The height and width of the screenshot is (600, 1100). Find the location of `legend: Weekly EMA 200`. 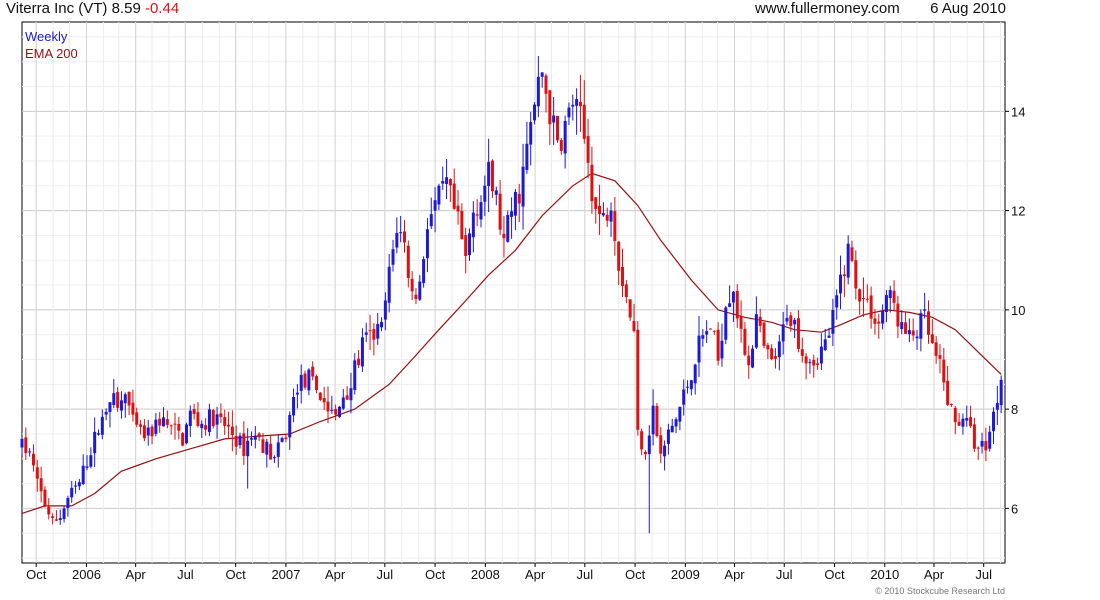

legend: Weekly EMA 200 is located at coordinates (51, 45).